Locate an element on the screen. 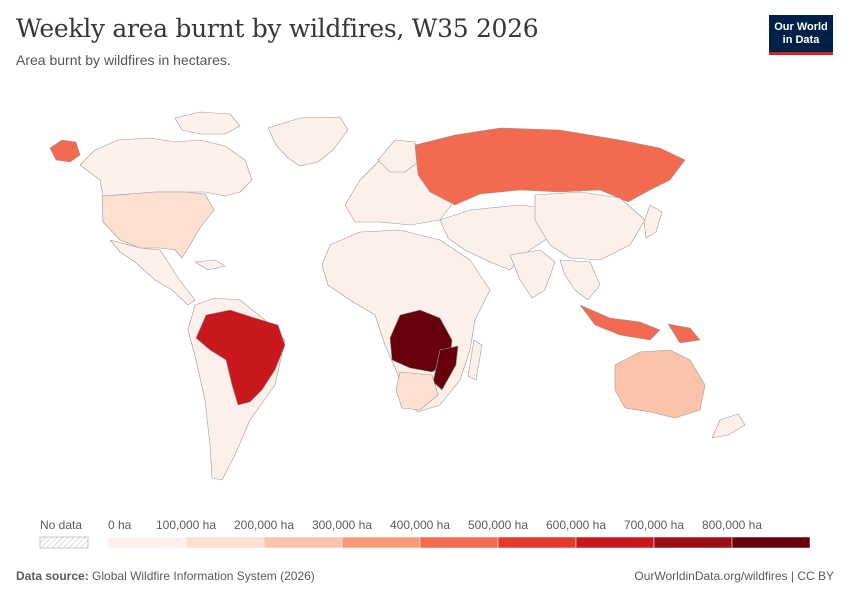 The height and width of the screenshot is (600, 850). region-south-asia is located at coordinates (532, 274).